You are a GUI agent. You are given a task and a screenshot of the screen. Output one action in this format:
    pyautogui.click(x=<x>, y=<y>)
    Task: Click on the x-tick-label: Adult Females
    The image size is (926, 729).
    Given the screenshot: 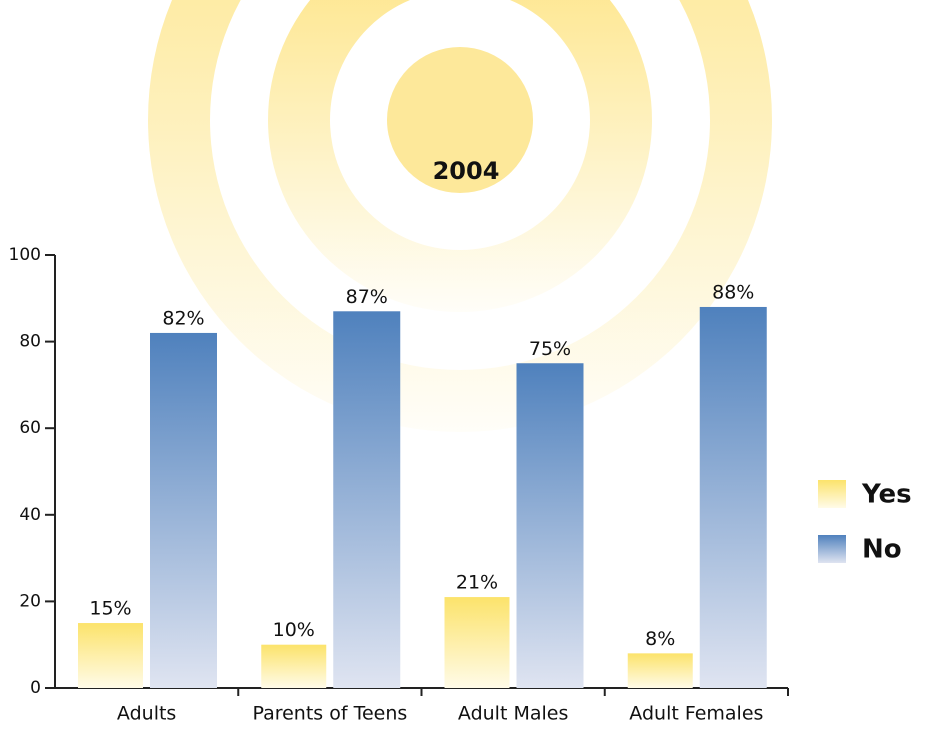 What is the action you would take?
    pyautogui.click(x=696, y=714)
    